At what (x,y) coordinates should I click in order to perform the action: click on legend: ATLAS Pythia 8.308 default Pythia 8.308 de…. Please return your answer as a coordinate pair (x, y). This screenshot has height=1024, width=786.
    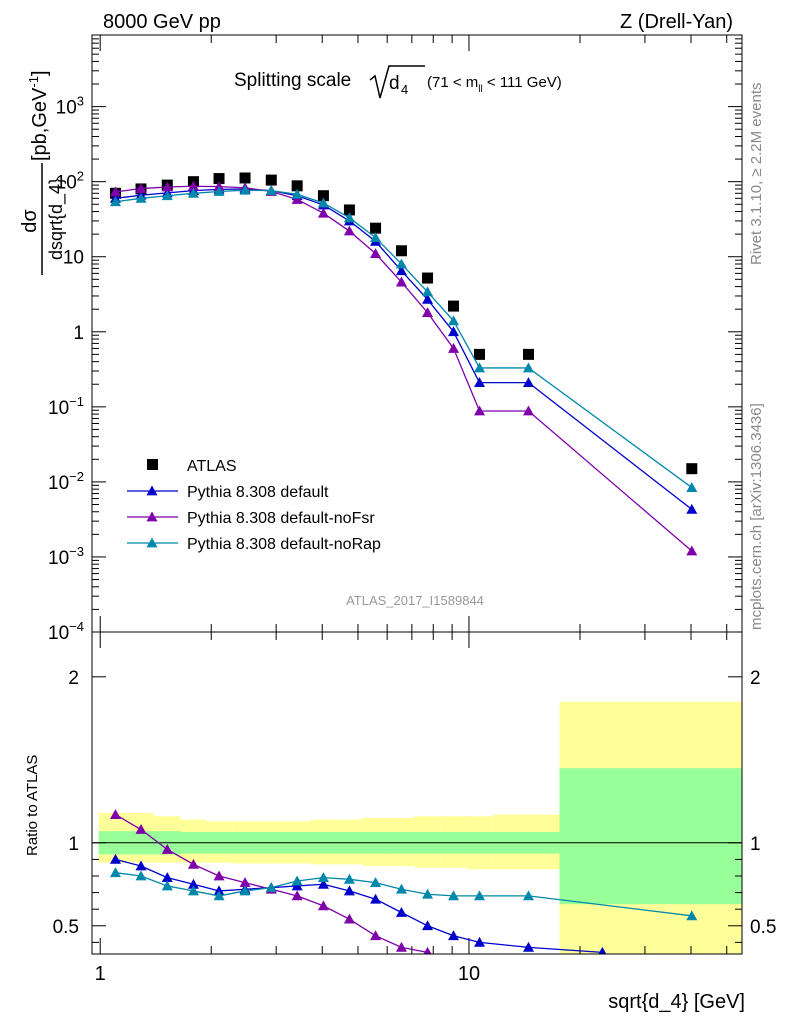
    Looking at the image, I should click on (254, 505).